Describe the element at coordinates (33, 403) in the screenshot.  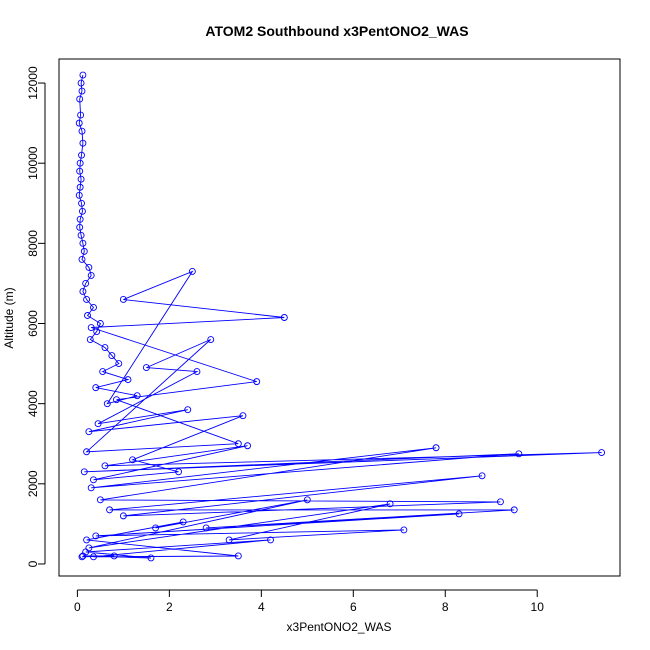
I see `y-tick-label: 4000` at that location.